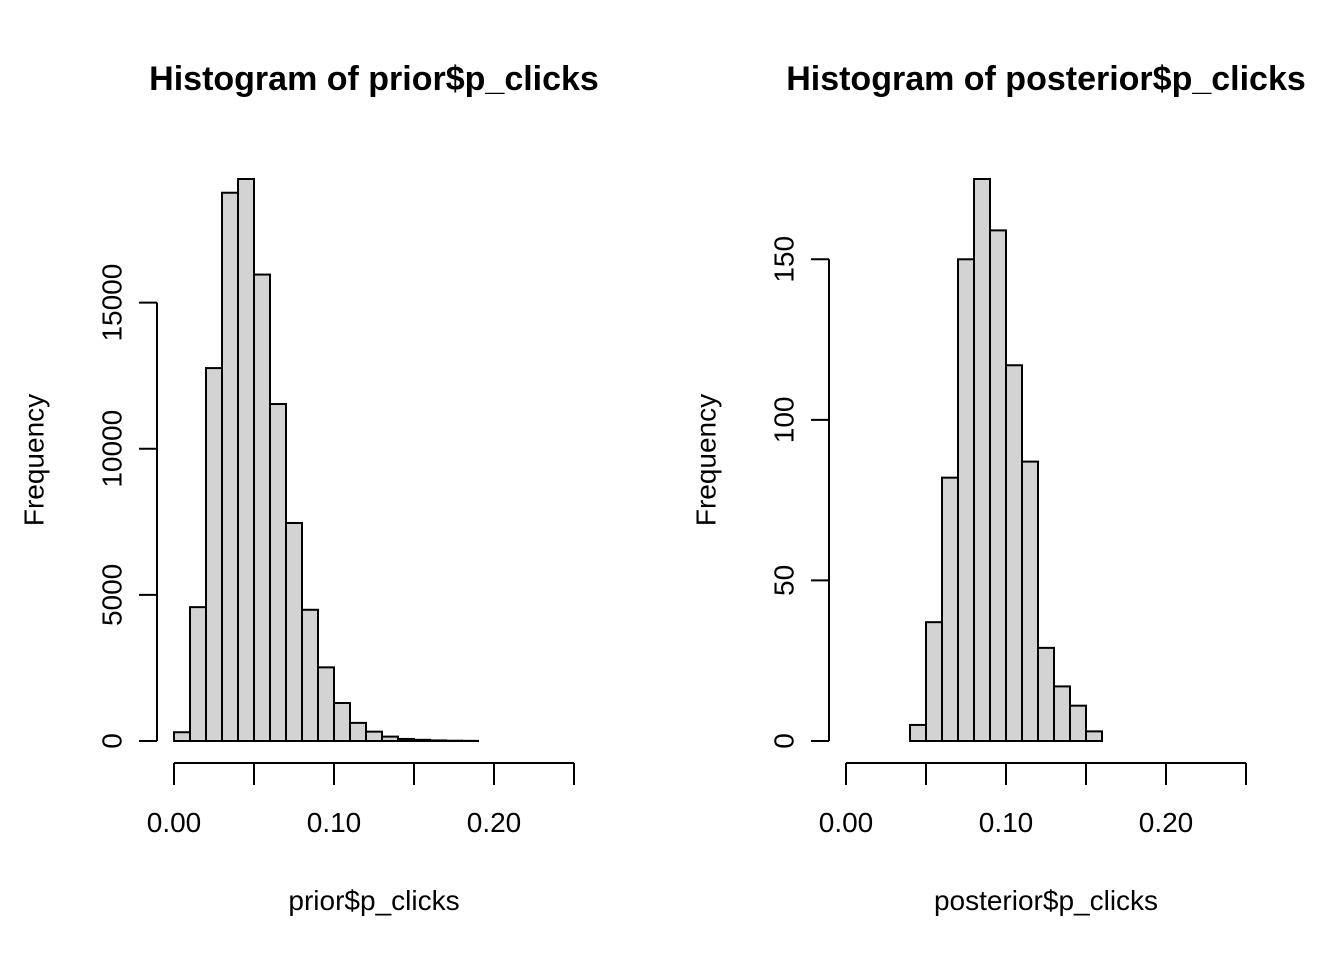 This screenshot has height=960, width=1344. What do you see at coordinates (112, 741) in the screenshot?
I see `prior-y-tick-label: 0` at bounding box center [112, 741].